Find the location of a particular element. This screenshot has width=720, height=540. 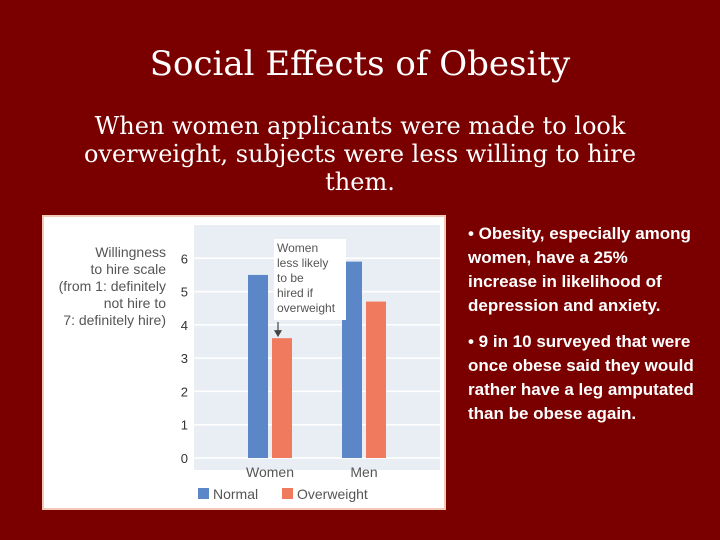

y-tick-label: 5 is located at coordinates (184, 292).